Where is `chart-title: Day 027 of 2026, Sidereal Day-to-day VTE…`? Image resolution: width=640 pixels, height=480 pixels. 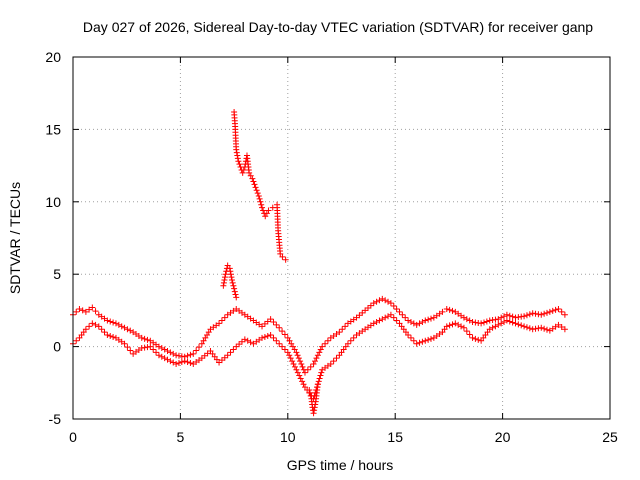
chart-title: Day 027 of 2026, Sidereal Day-to-day VTE… is located at coordinates (338, 27).